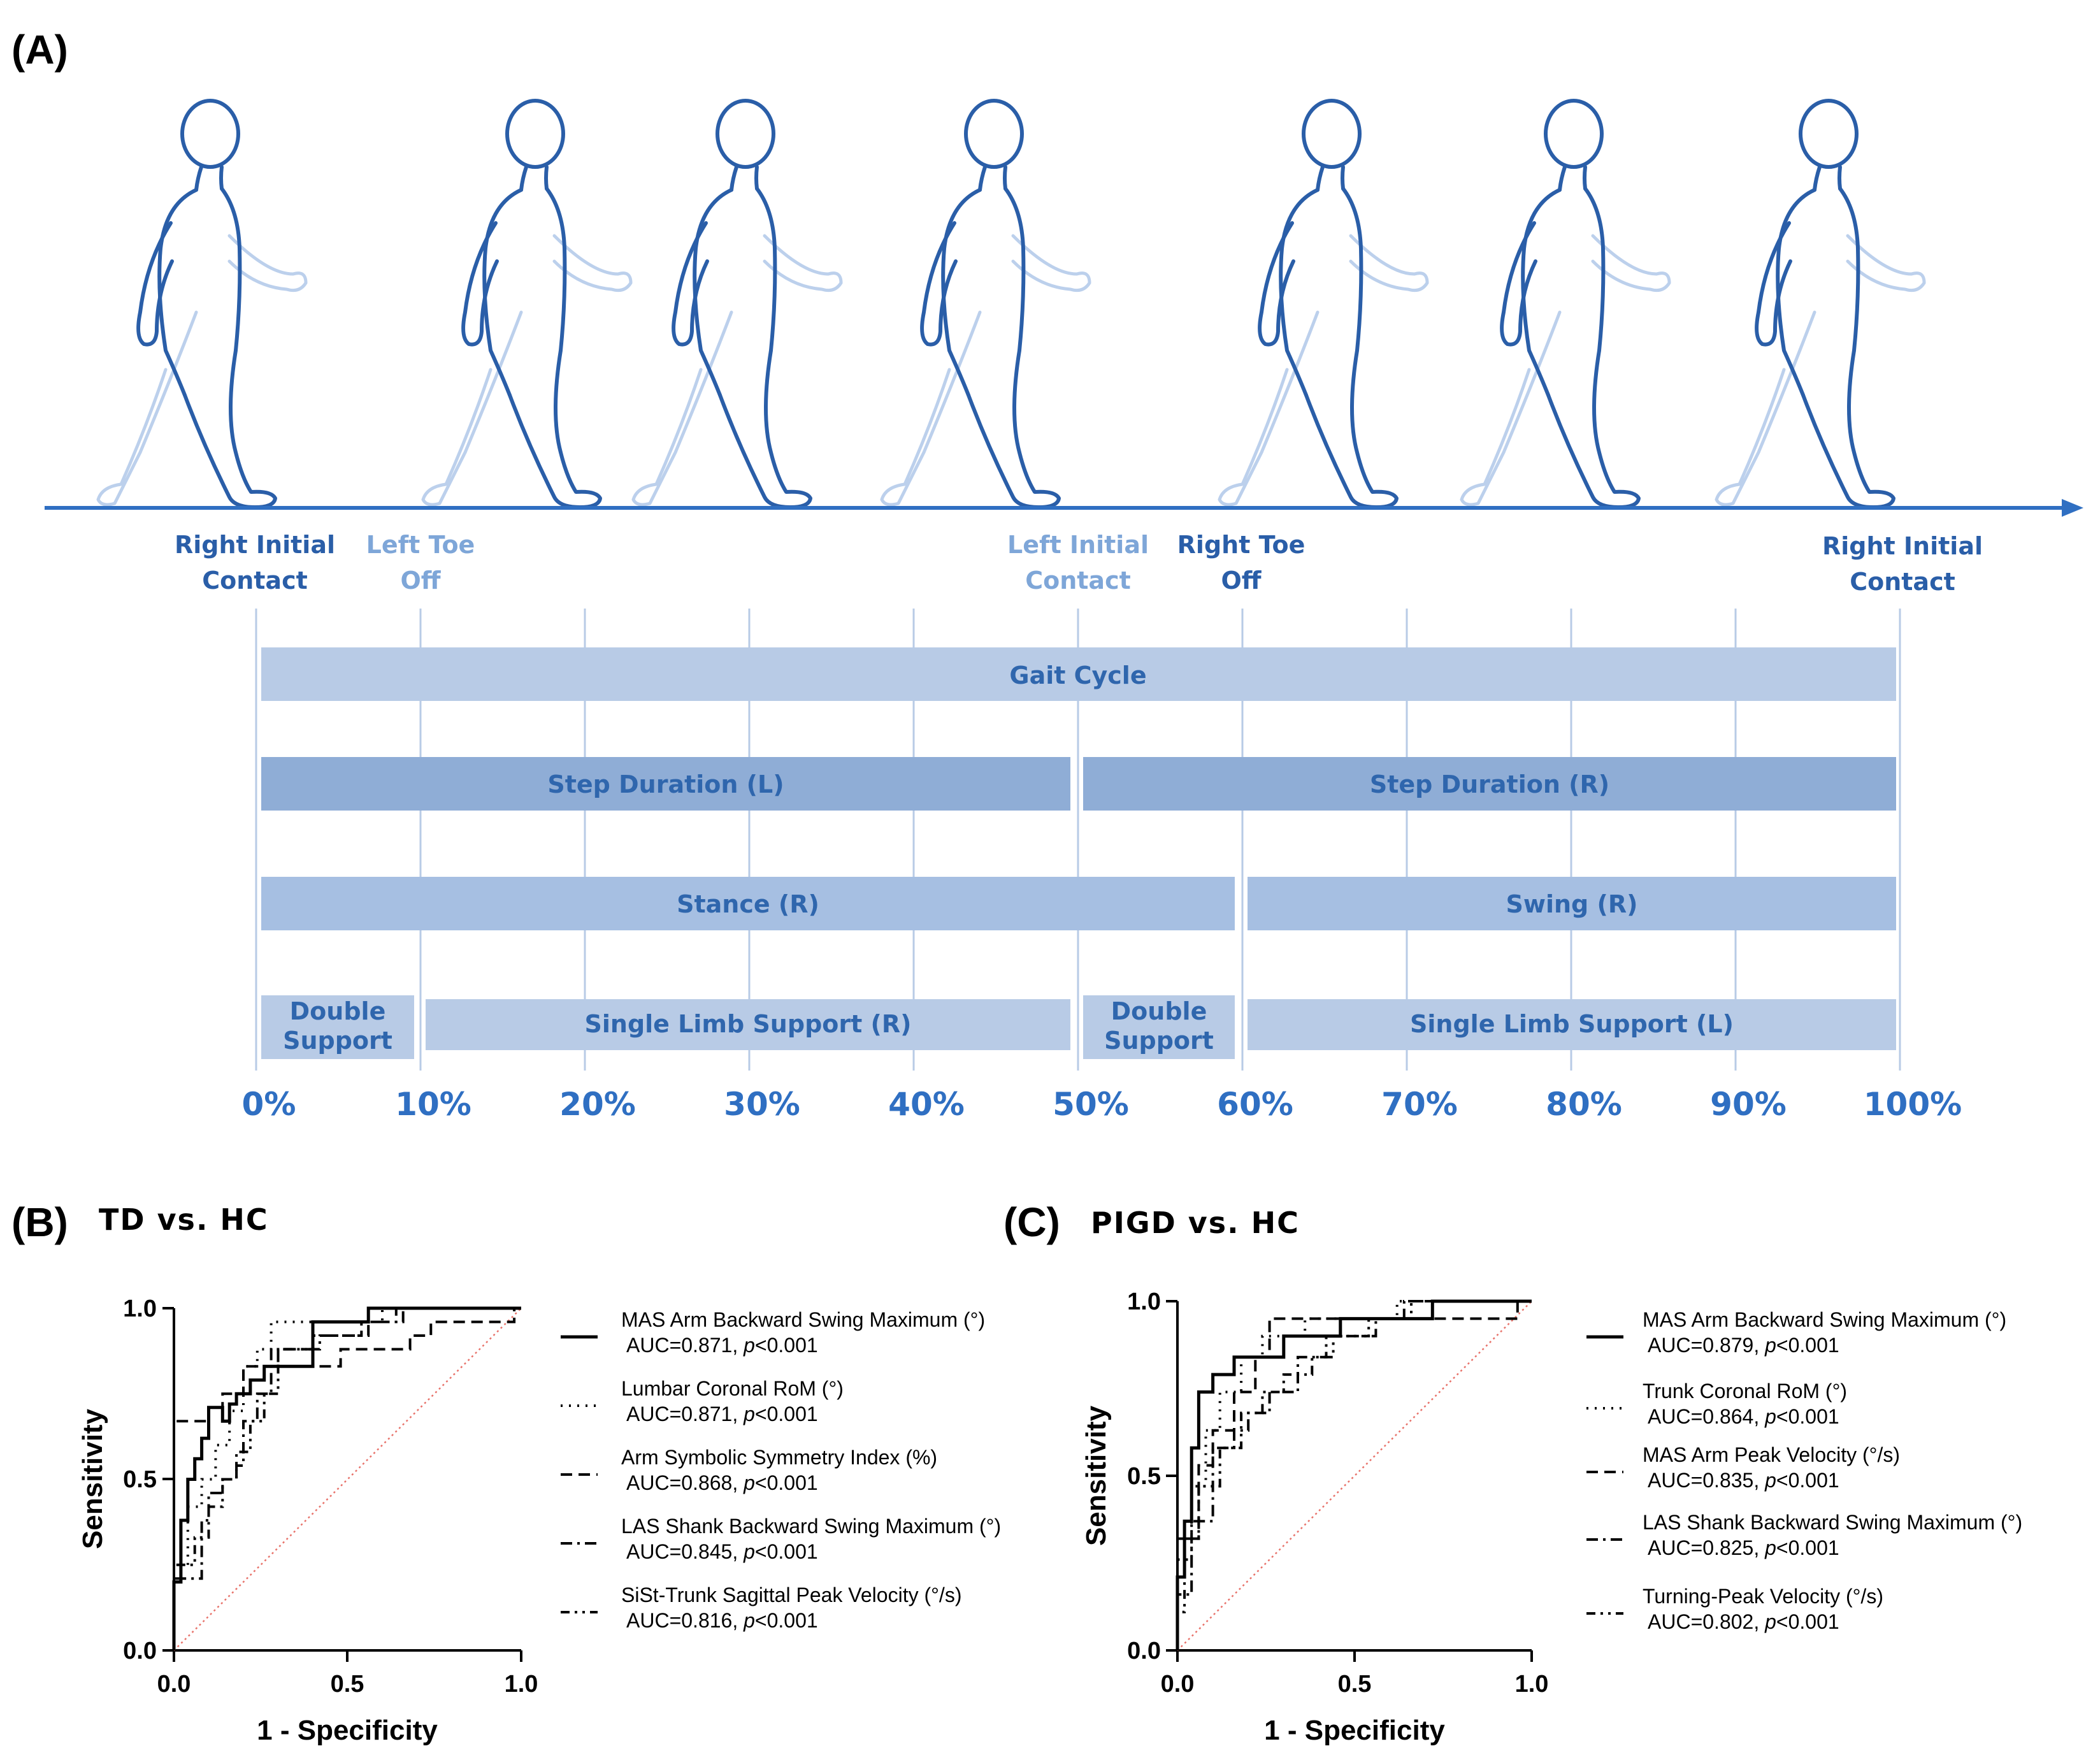 This screenshot has width=2100, height=1760. I want to click on roc-b-legend-name-3: Arm Symbolic Symmetry Index (%), so click(779, 1457).